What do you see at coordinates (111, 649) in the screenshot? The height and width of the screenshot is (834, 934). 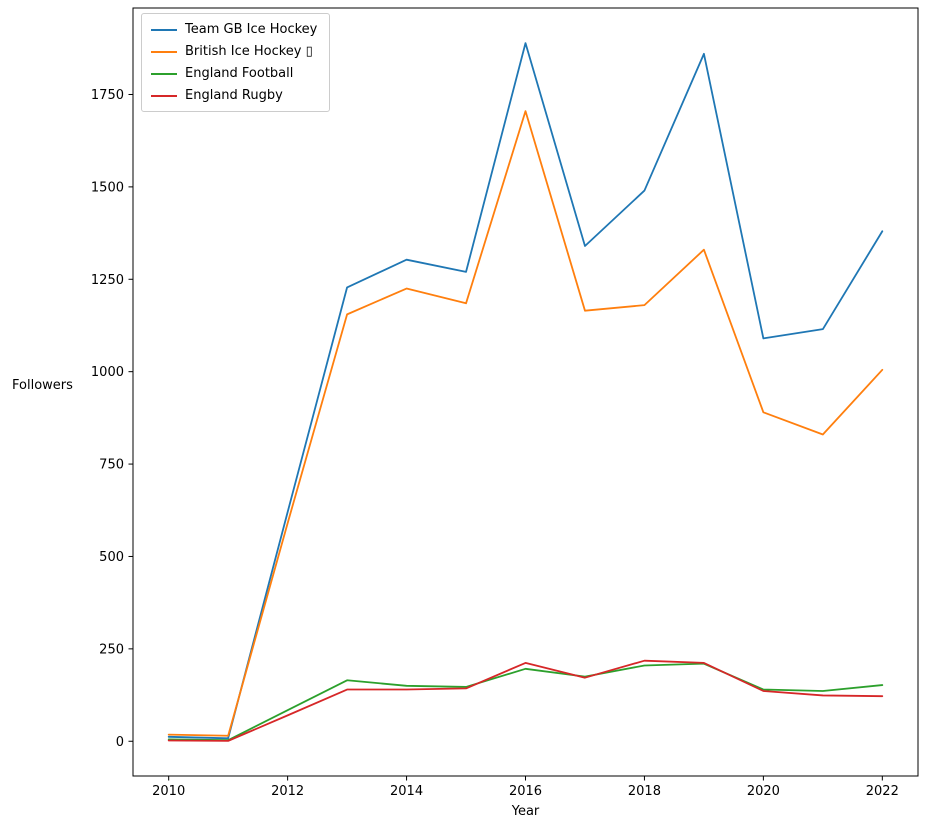 I see `y-tick-label: 250` at bounding box center [111, 649].